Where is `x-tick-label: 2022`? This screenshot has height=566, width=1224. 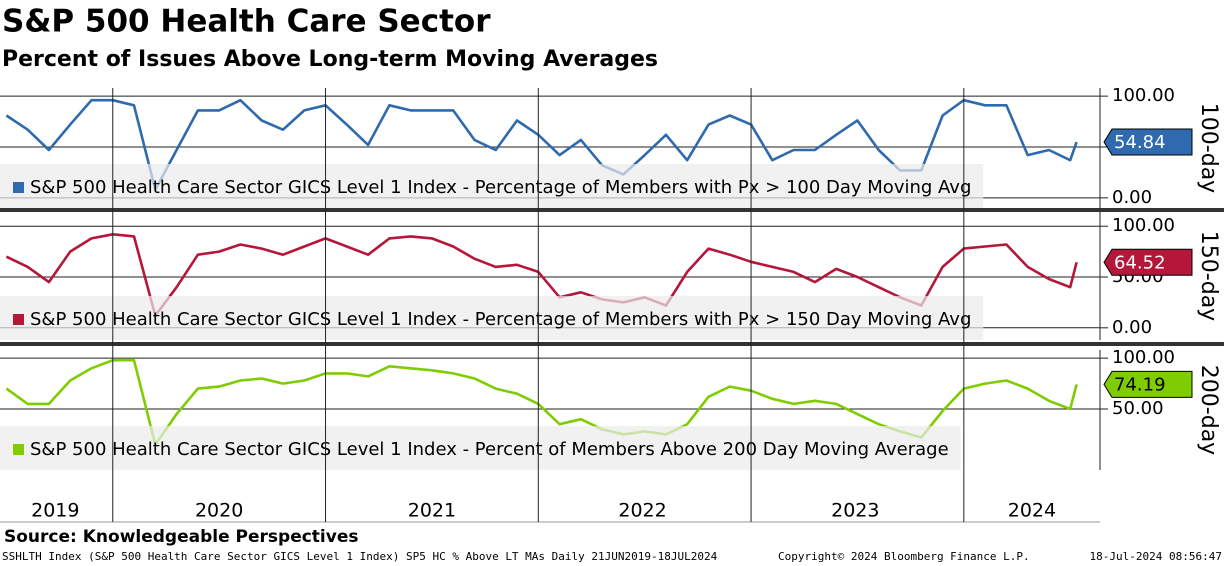 x-tick-label: 2022 is located at coordinates (642, 511).